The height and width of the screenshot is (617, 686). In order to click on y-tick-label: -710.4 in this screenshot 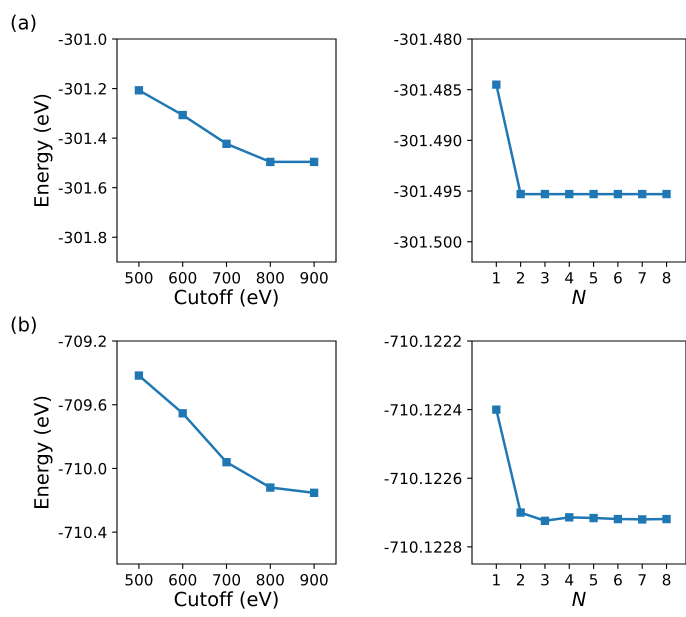, I will do `click(82, 532)`.